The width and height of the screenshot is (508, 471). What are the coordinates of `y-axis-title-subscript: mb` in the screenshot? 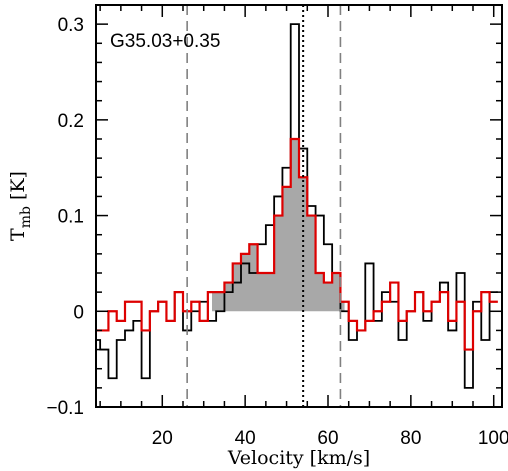 It's located at (26, 217).